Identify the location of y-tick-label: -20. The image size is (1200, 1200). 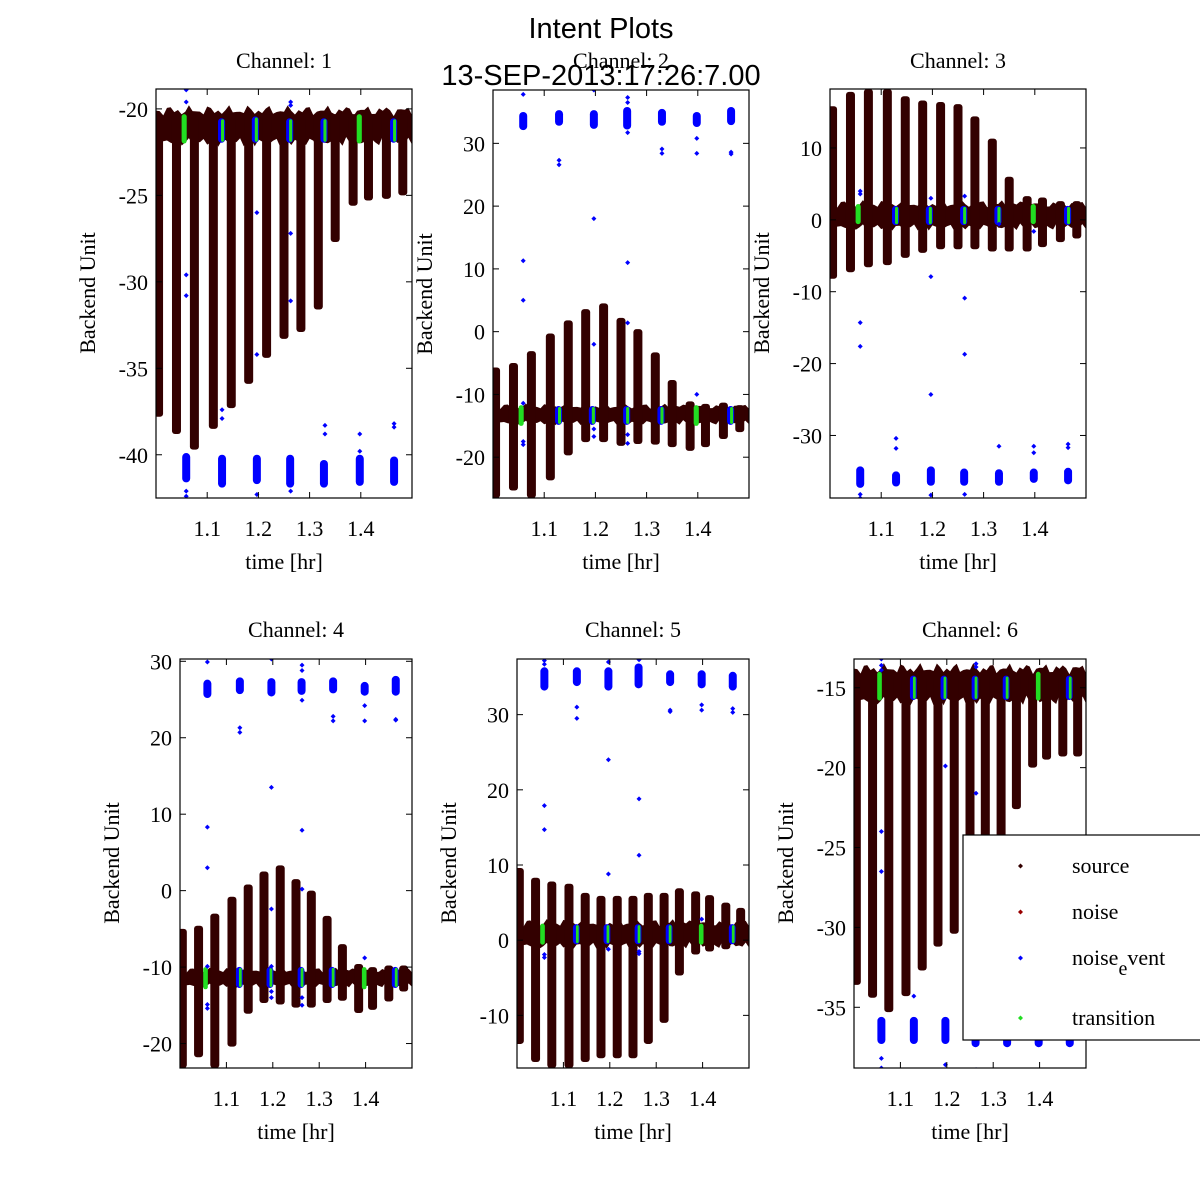
(807, 364).